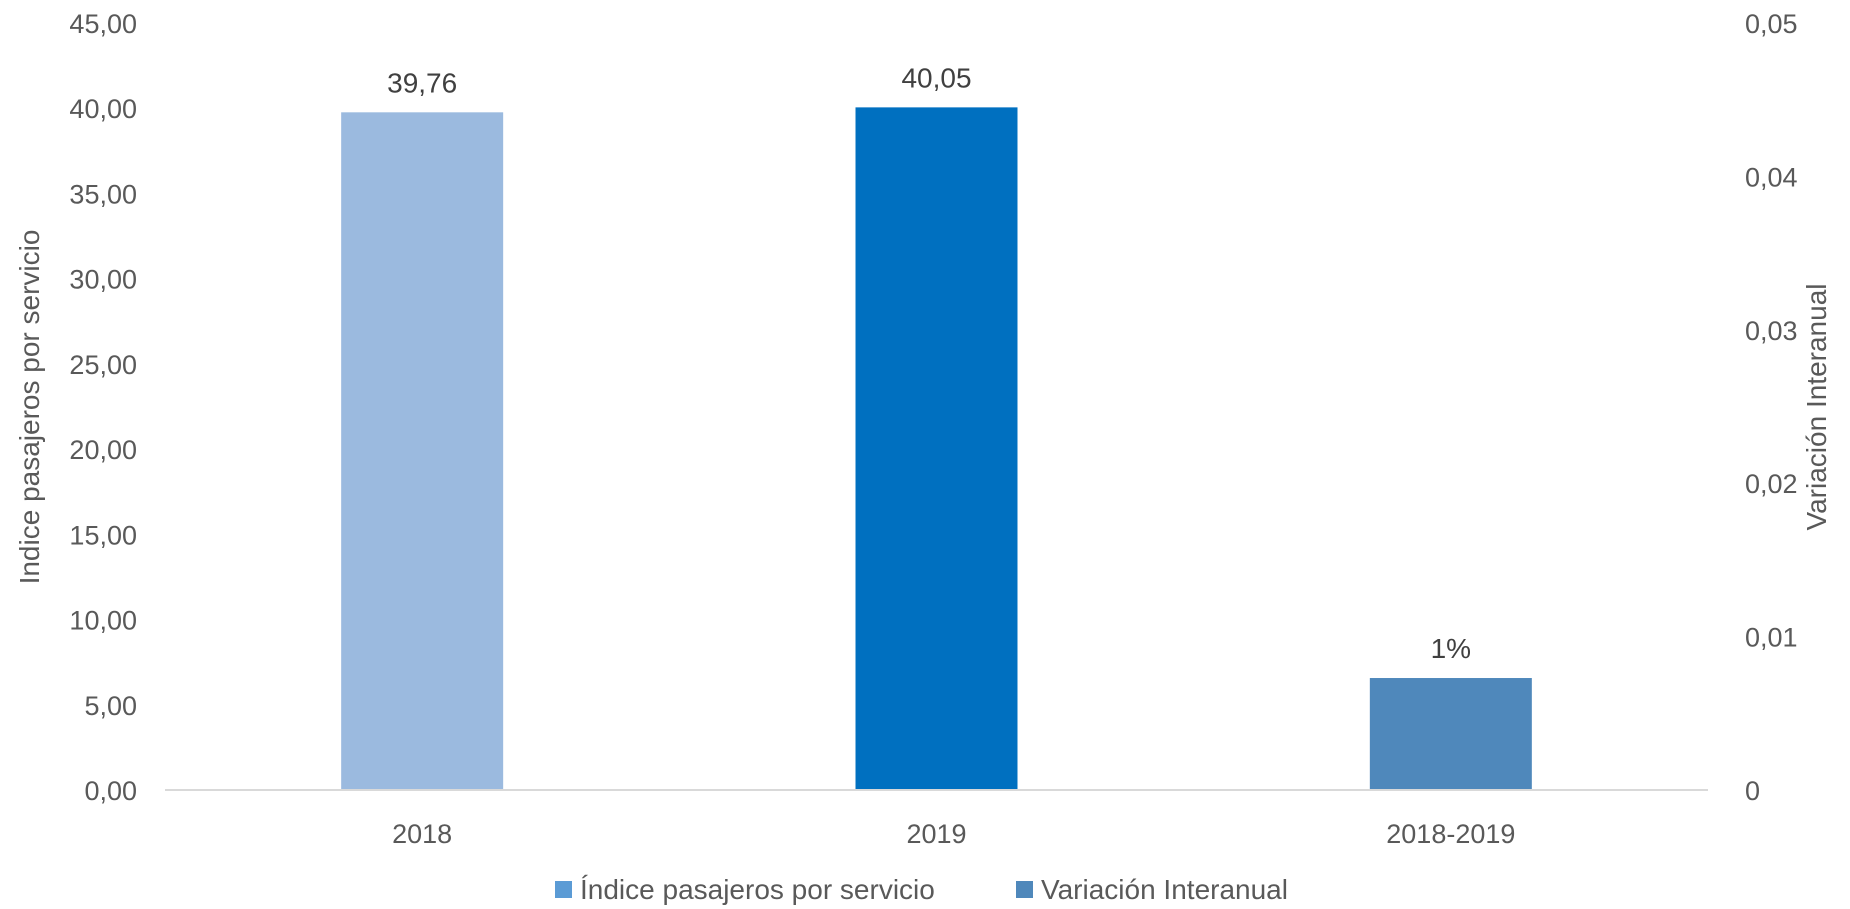 The width and height of the screenshot is (1850, 909). What do you see at coordinates (1450, 834) in the screenshot?
I see `x-tick-label: 2018-2019` at bounding box center [1450, 834].